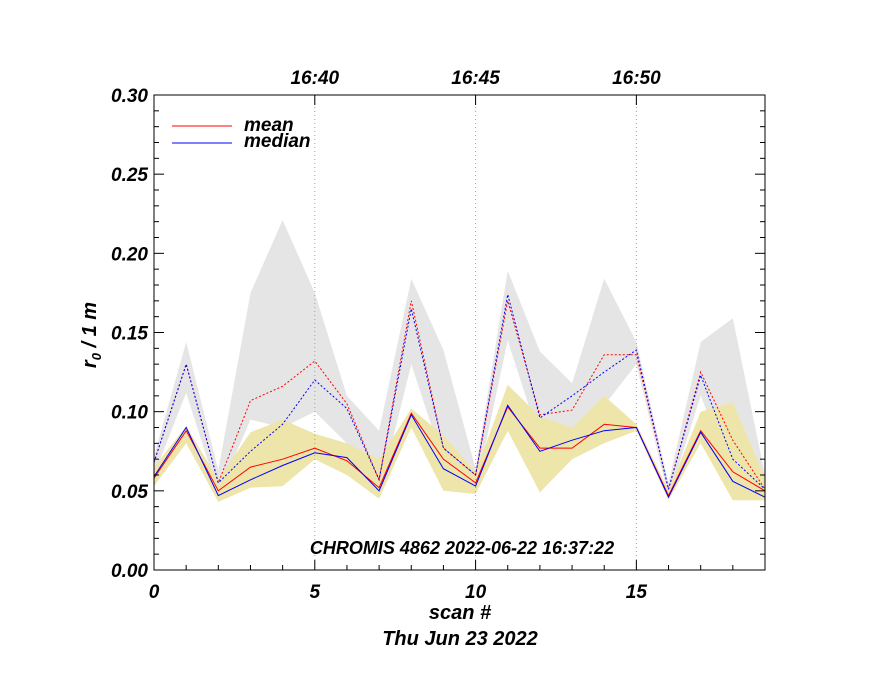 Image resolution: width=880 pixels, height=680 pixels. Describe the element at coordinates (475, 78) in the screenshot. I see `top-time-label: 16:45` at that location.